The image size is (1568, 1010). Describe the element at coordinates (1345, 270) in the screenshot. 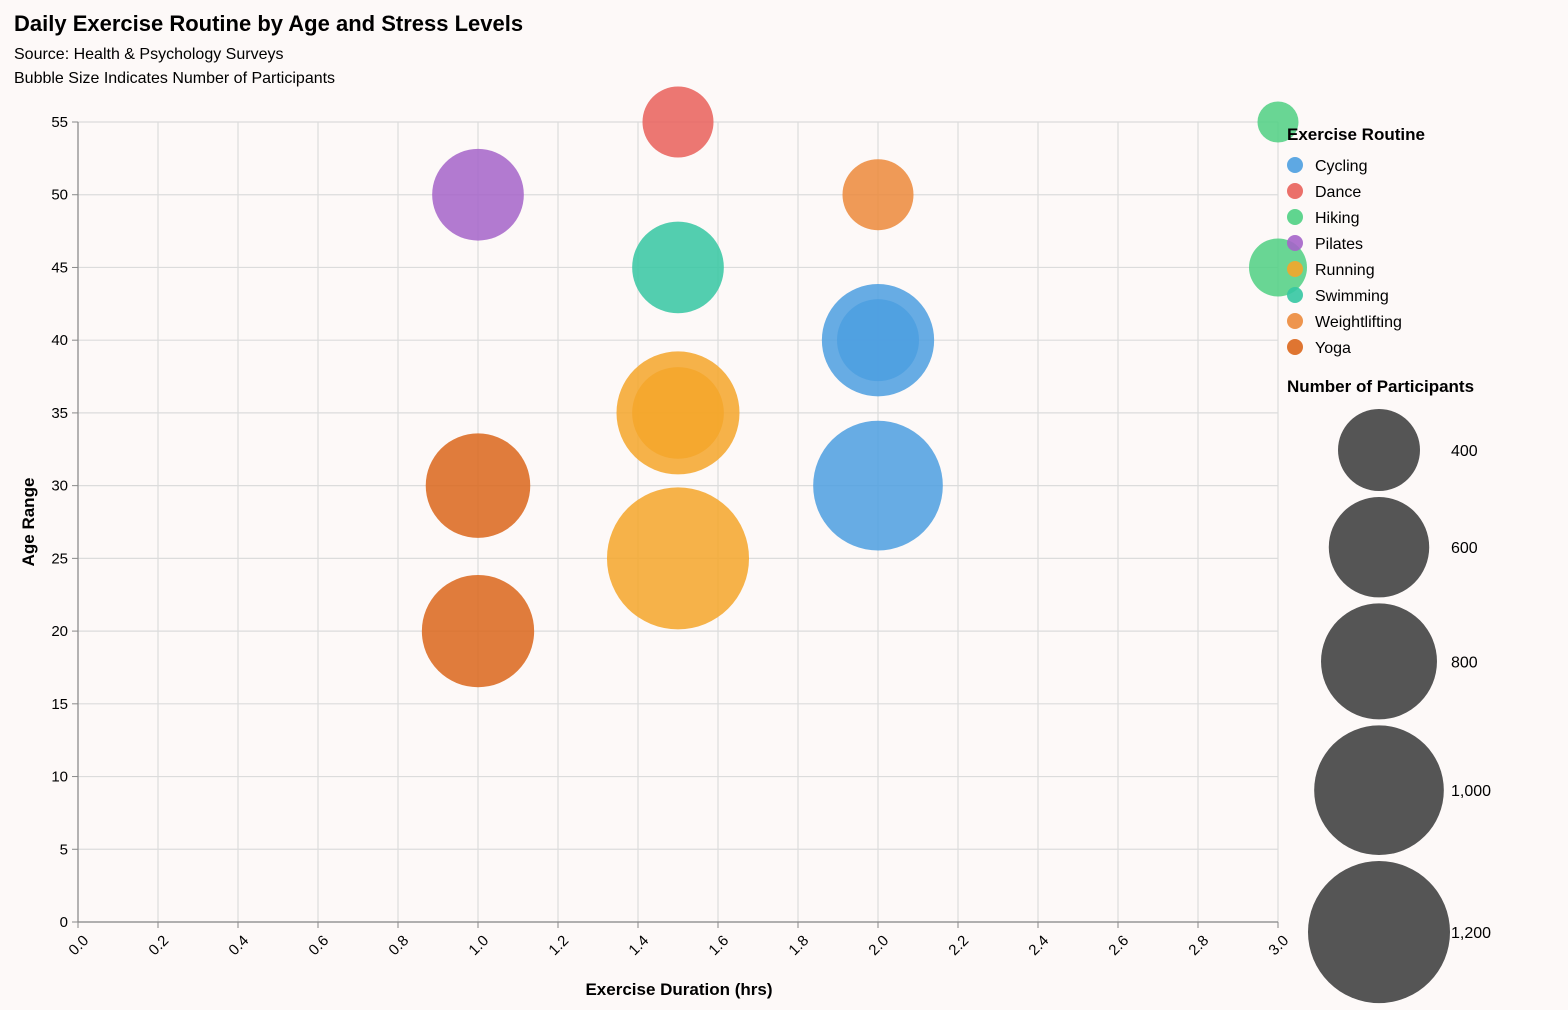

I see `legend-label-running: Running` at that location.